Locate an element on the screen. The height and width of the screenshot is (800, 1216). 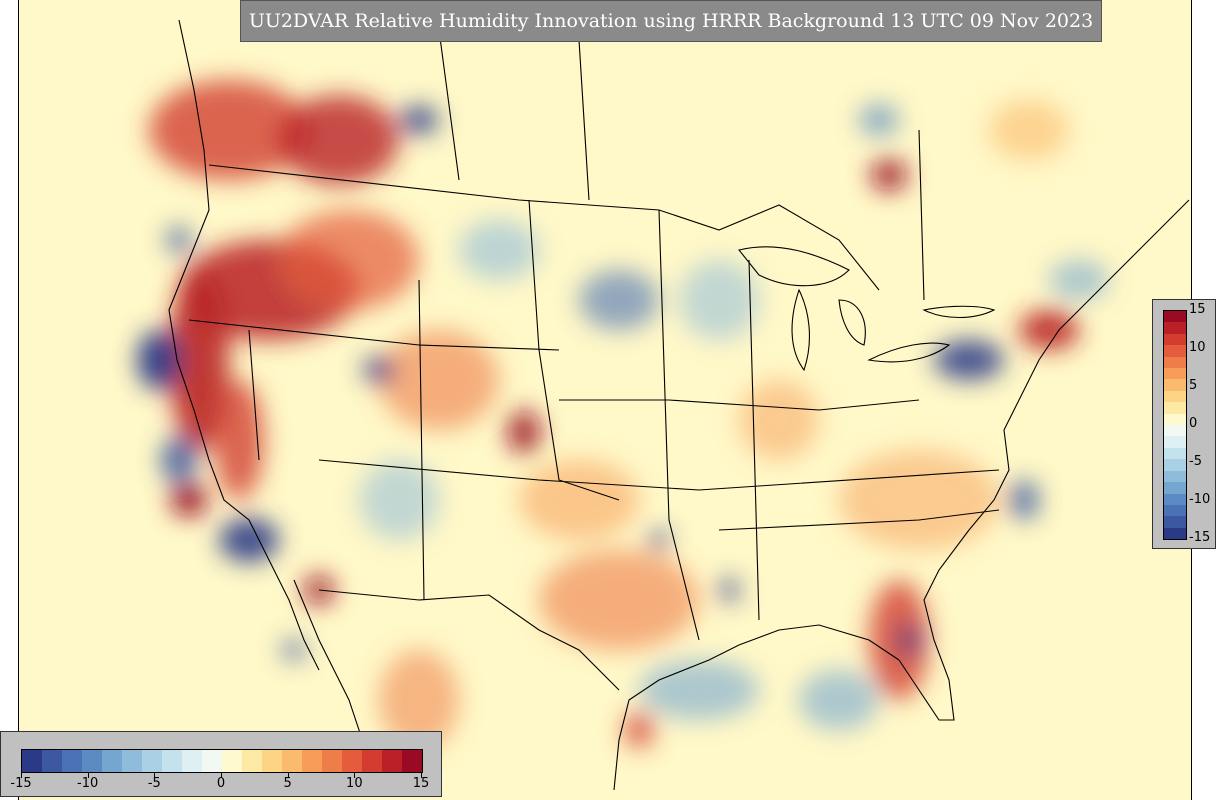
vertical-colorbar: 15 10 5 0 -5 -10 -15 is located at coordinates (1184, 424).